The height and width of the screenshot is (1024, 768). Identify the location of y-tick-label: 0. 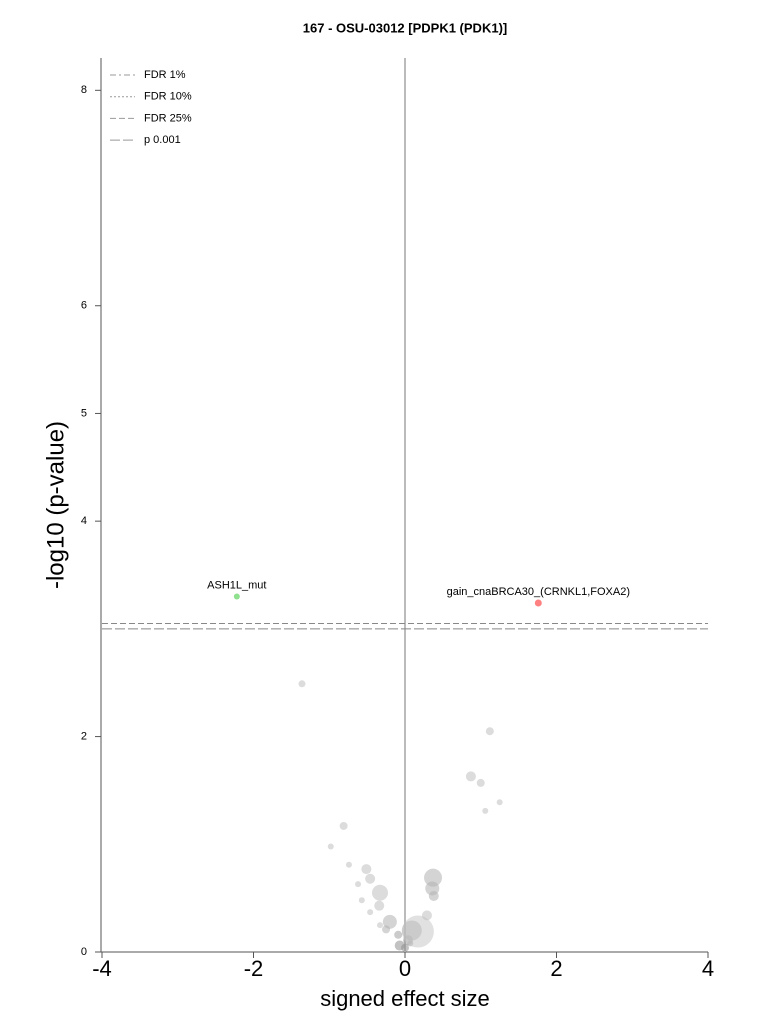
(84, 952).